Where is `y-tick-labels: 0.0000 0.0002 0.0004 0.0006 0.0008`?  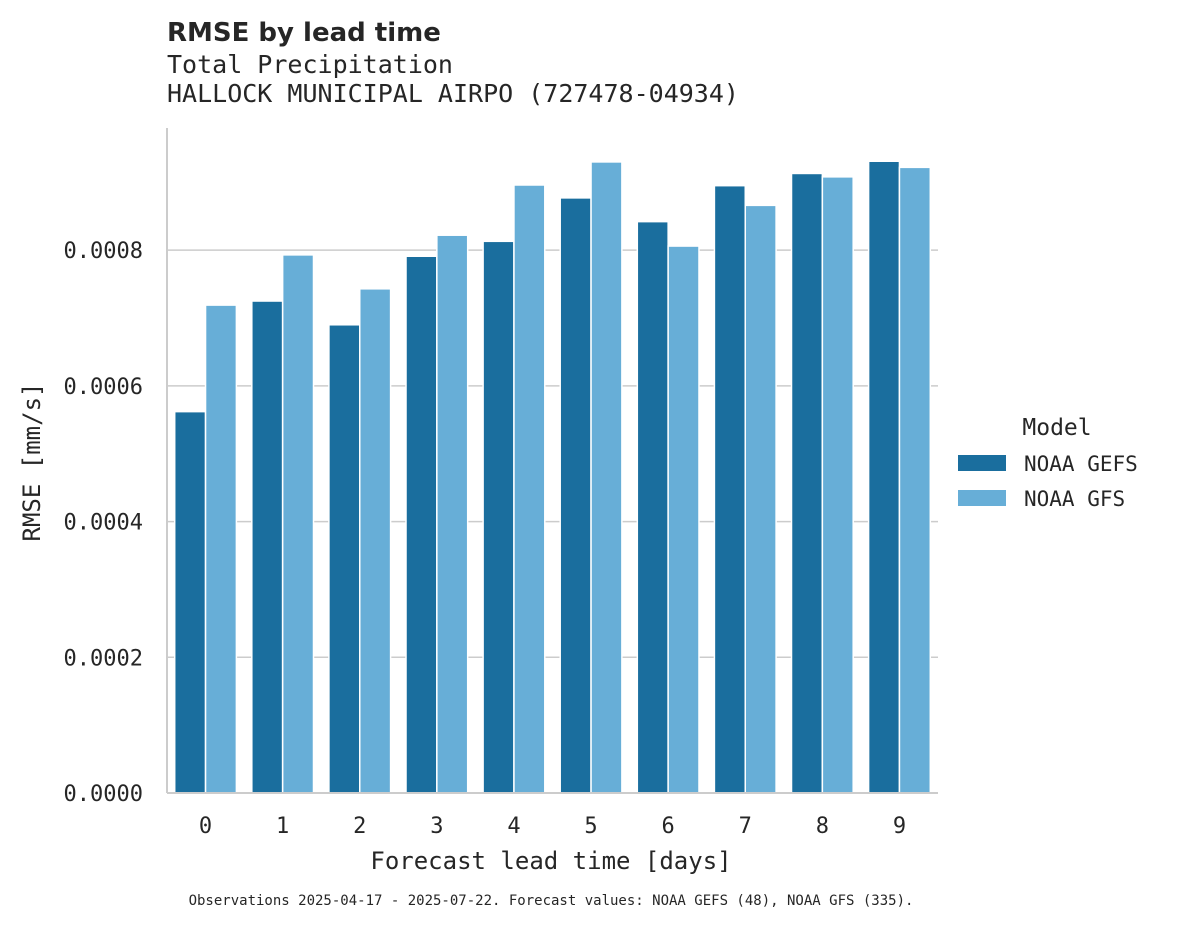
y-tick-labels: 0.0000 0.0002 0.0004 0.0006 0.0008 is located at coordinates (103, 523).